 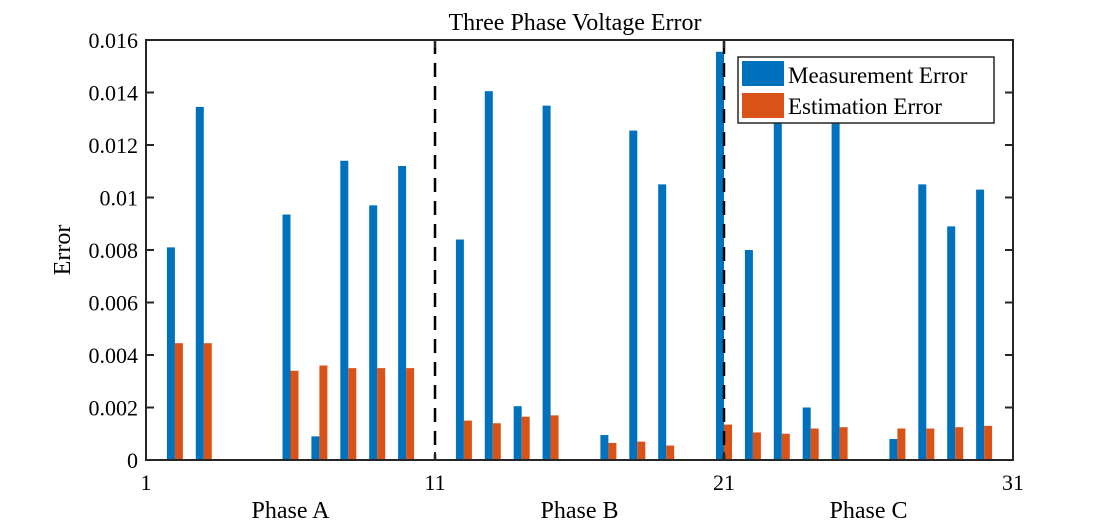 I want to click on x-tick-label: 21, so click(x=724, y=482).